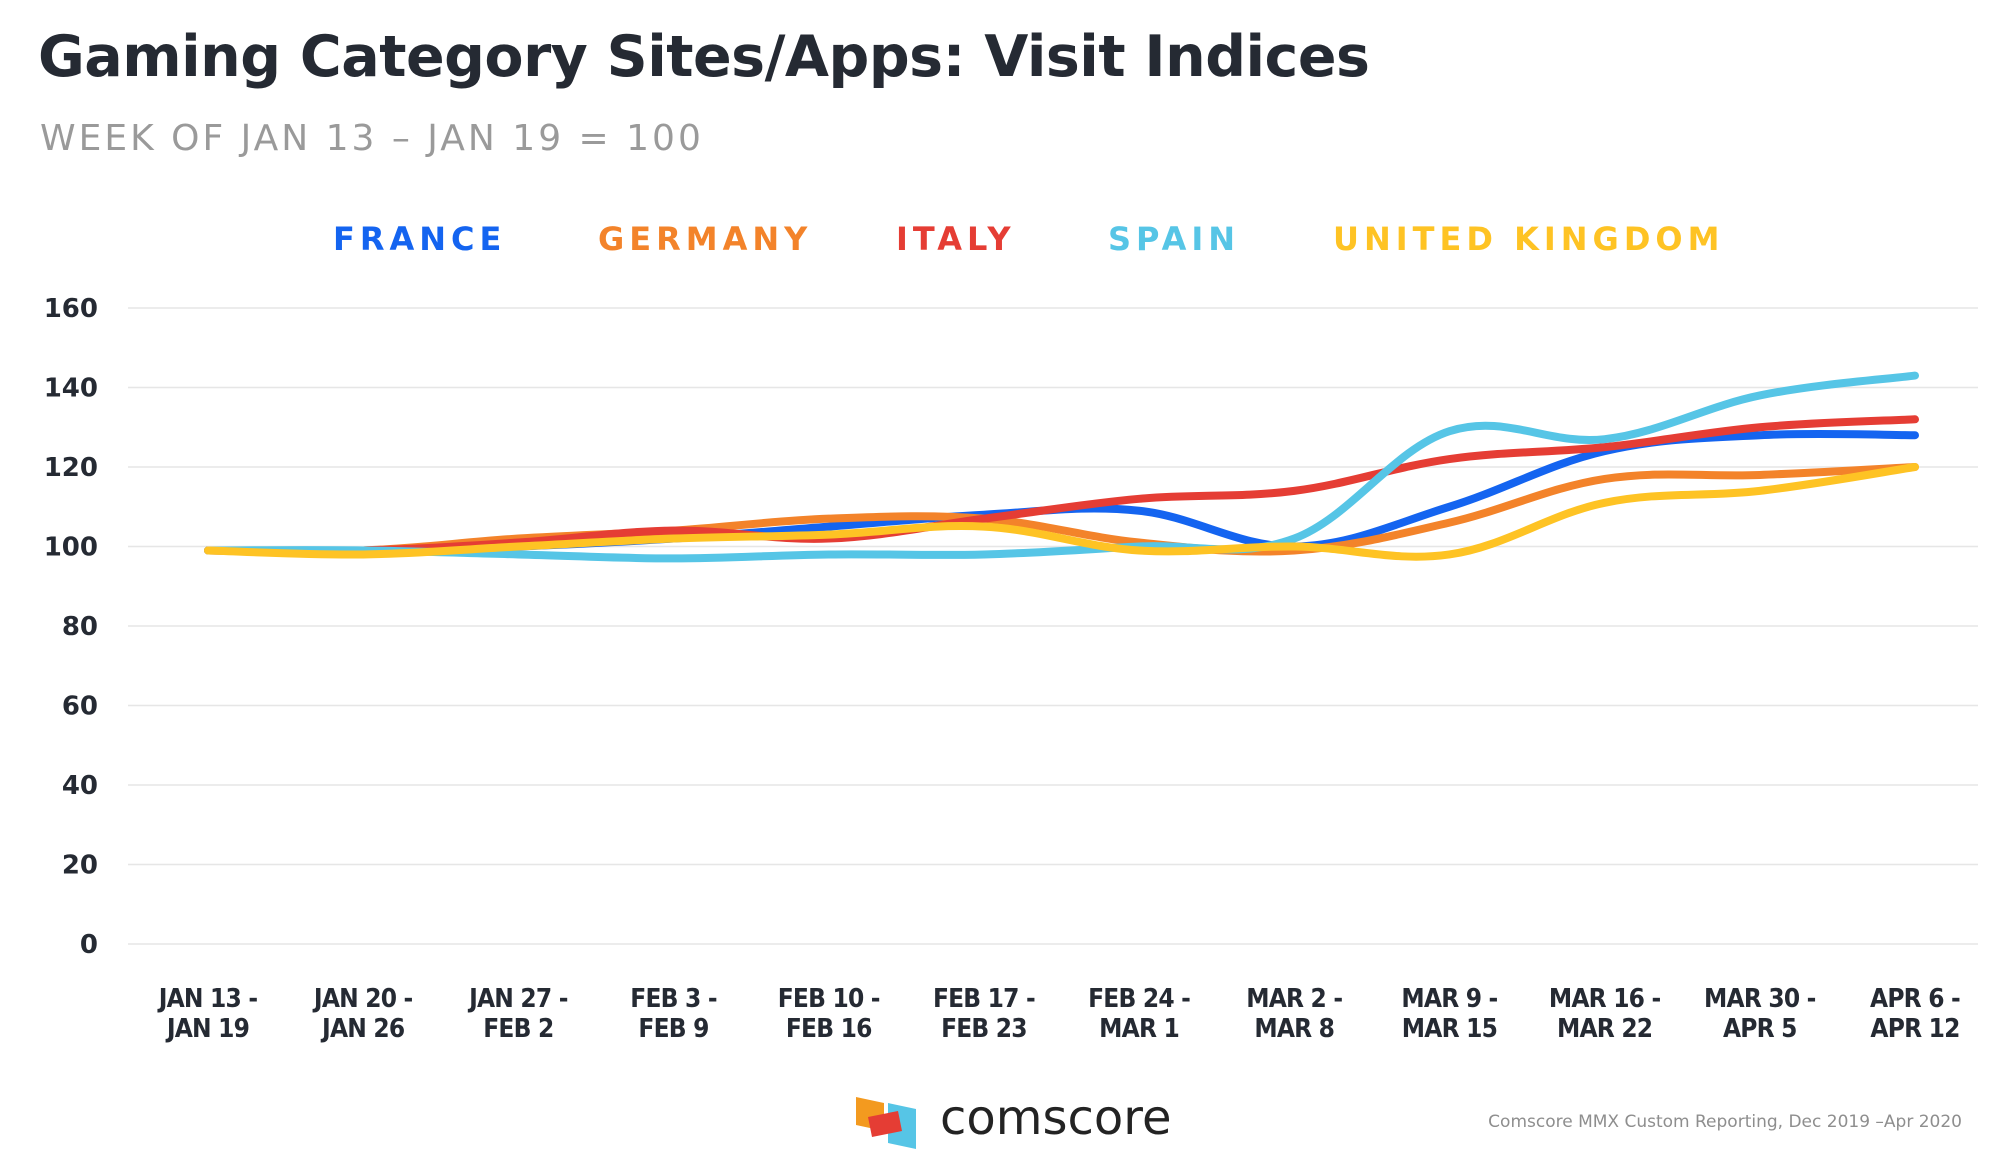 This screenshot has width=2000, height=1160. What do you see at coordinates (372, 138) in the screenshot?
I see `chart-subtitle: WEEK OF JAN 13 – JAN 19 = 100` at bounding box center [372, 138].